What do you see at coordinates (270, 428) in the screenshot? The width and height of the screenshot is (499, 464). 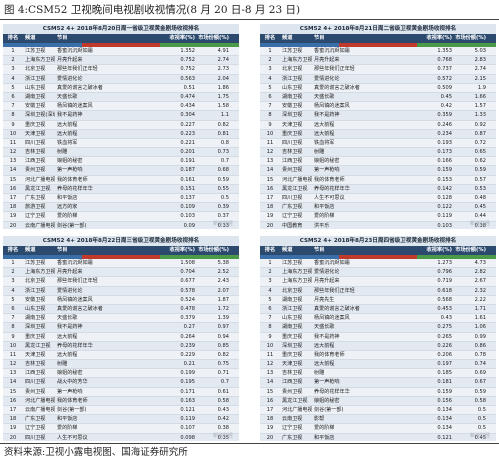 I see `cell-rank: 19` at bounding box center [270, 428].